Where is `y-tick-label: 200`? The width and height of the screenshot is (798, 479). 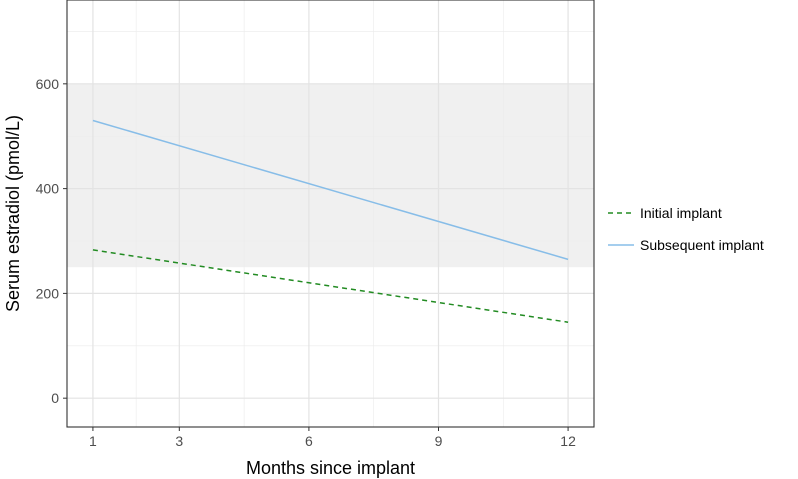 y-tick-label: 200 is located at coordinates (48, 293).